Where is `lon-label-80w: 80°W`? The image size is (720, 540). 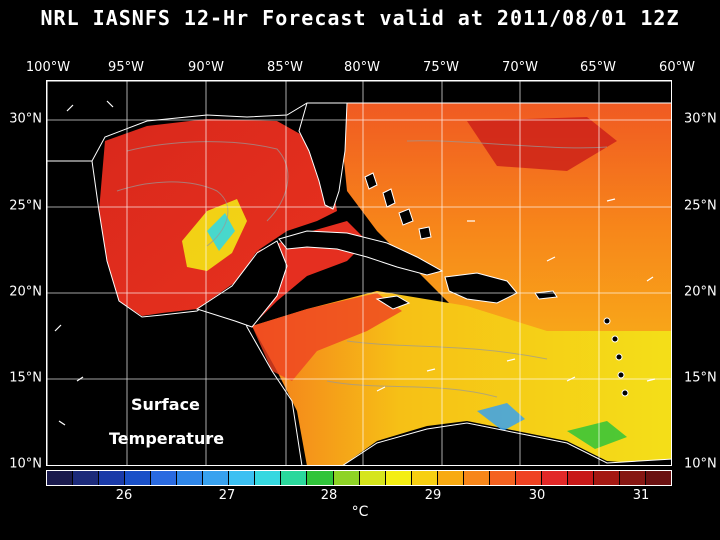 lon-label-80w: 80°W is located at coordinates (362, 67).